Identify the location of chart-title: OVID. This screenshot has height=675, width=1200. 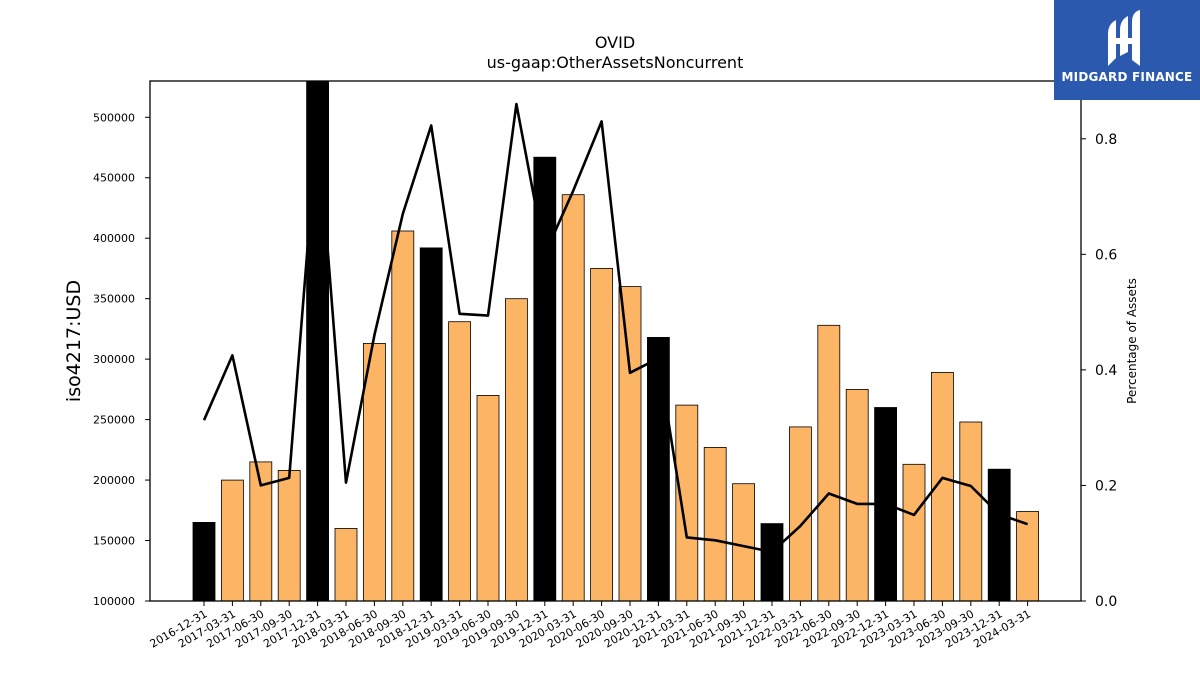
(615, 42).